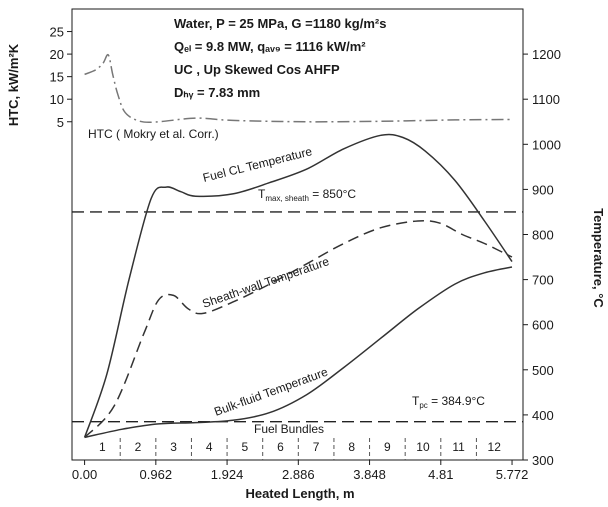  I want to click on bundle-number: 1, so click(102, 447).